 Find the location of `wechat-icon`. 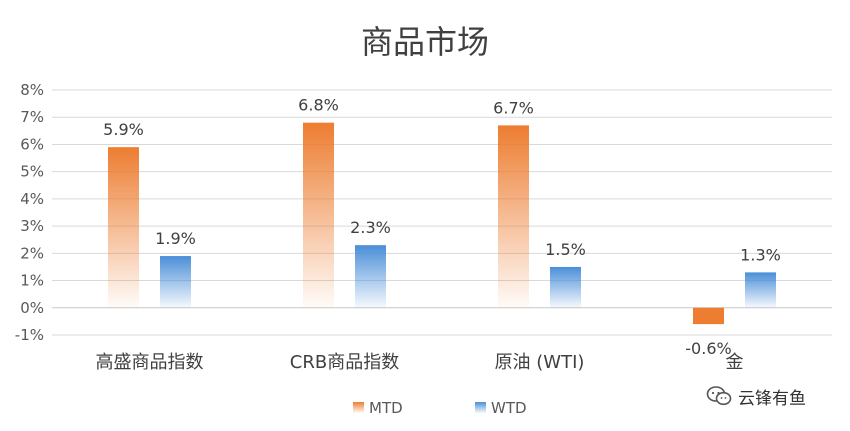

wechat-icon is located at coordinates (719, 396).